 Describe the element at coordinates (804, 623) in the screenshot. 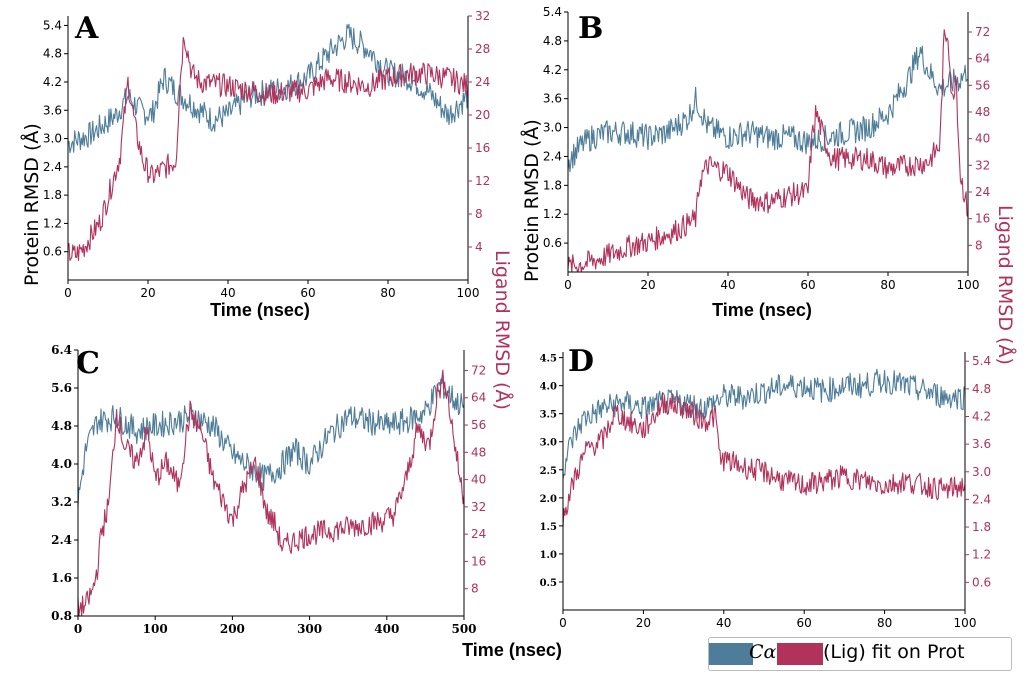

I see `panel-d-x-tick-label: 60` at that location.